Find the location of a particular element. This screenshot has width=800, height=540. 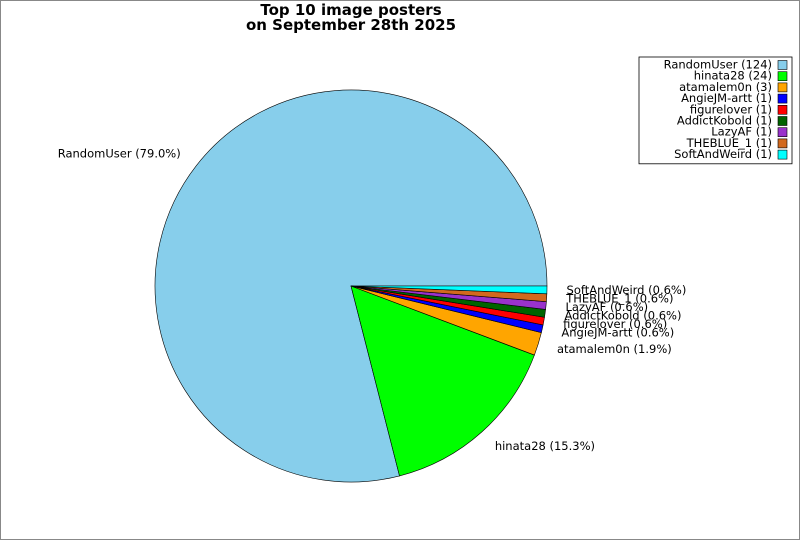

legend-label: SoftAndWeird (1) is located at coordinates (723, 154).